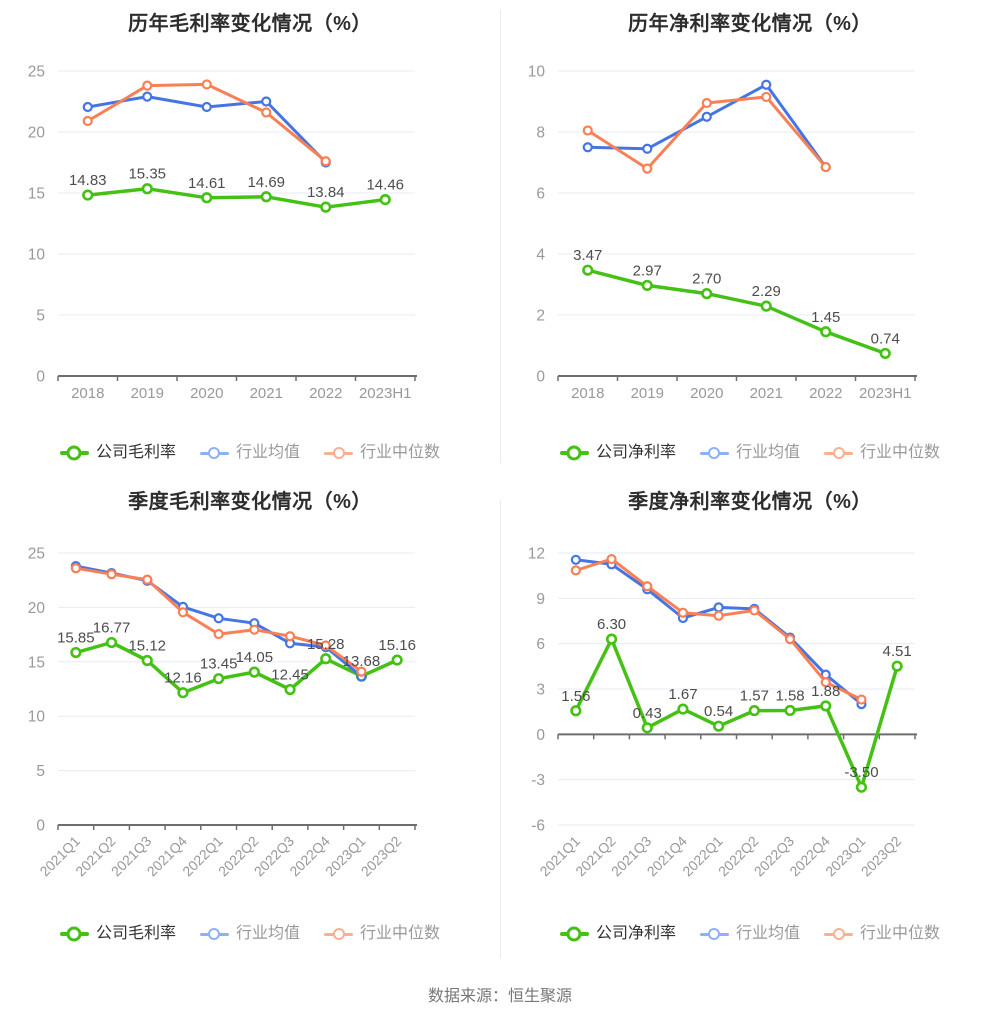 This screenshot has height=1036, width=1000. Describe the element at coordinates (537, 72) in the screenshot. I see `y-axis-label: 10` at that location.